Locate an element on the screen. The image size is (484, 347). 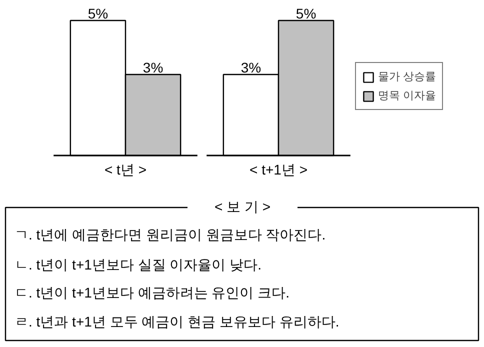
text: ㄷ. t년이 t+1년보다 예금하려는 유인이 크다. is located at coordinates (152, 292).